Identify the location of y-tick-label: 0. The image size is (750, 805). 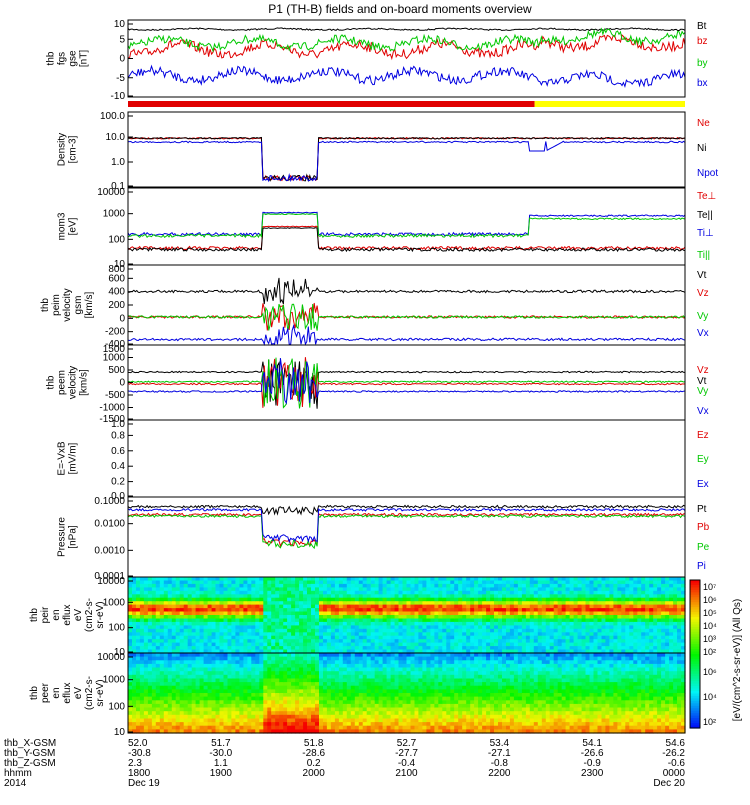
(122, 59).